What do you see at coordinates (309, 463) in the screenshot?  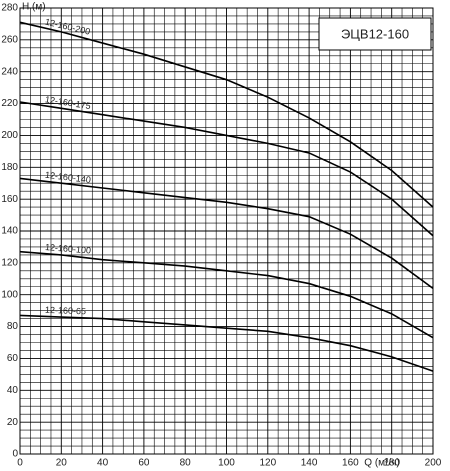 I see `x-tick-label: 140` at bounding box center [309, 463].